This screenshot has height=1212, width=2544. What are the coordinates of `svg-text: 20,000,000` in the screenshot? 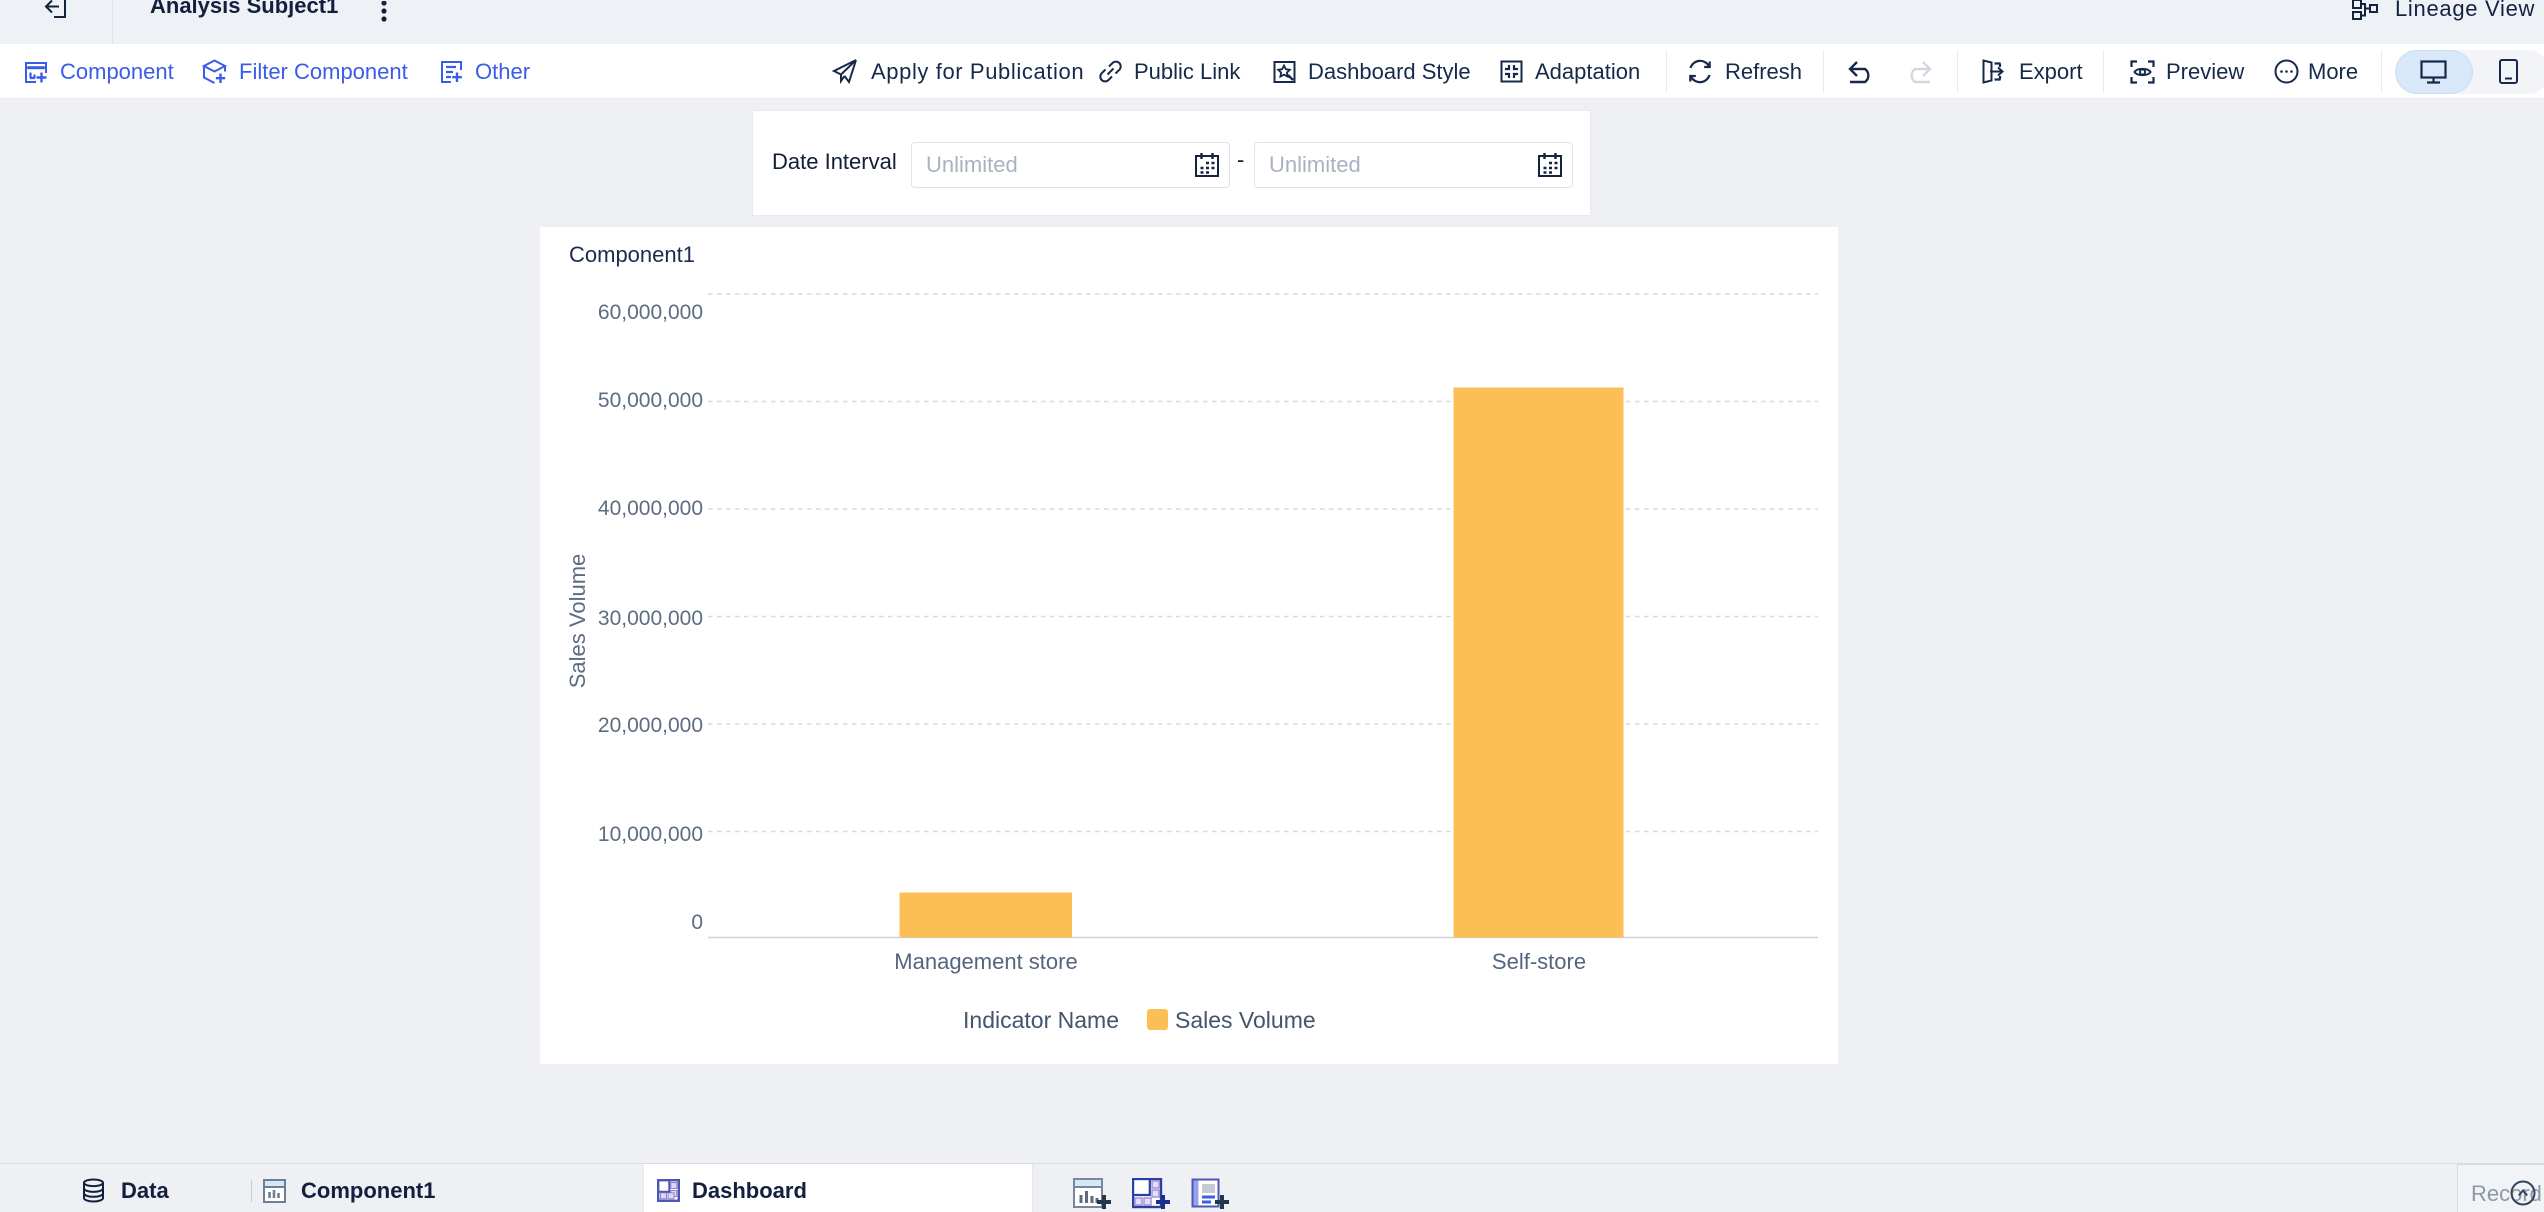 It's located at (650, 725).